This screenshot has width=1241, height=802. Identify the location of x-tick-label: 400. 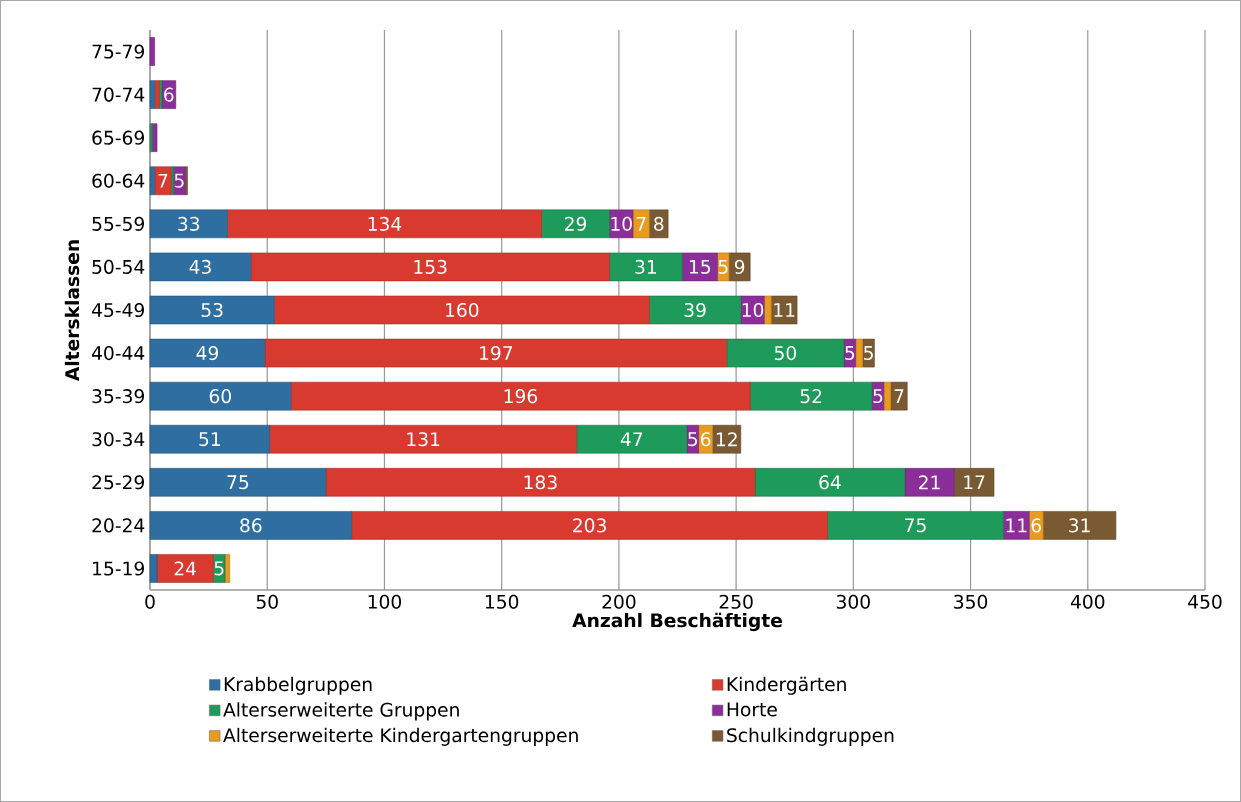
(1087, 601).